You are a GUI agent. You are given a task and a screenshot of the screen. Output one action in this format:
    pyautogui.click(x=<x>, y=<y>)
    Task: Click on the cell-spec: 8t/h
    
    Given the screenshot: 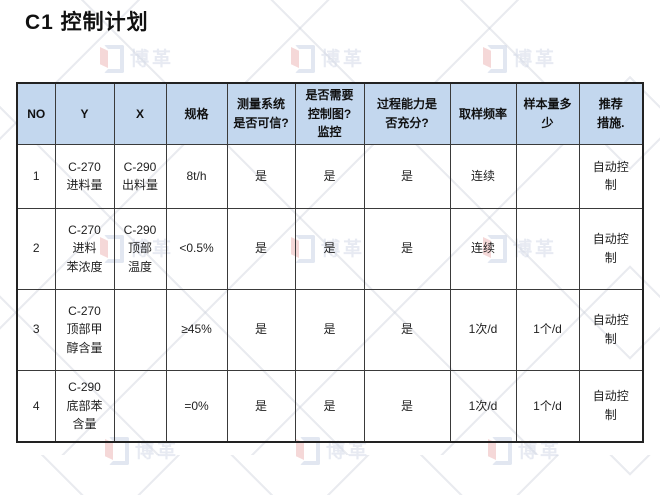 What is the action you would take?
    pyautogui.click(x=196, y=176)
    